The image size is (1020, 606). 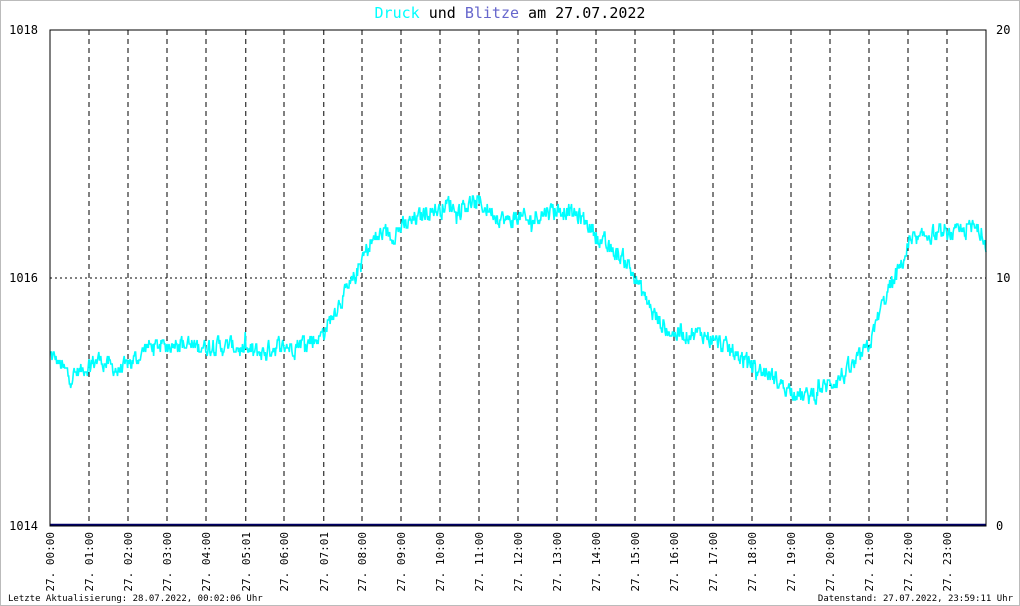 What do you see at coordinates (401, 562) in the screenshot?
I see `x-tick-label: 27. 09:00` at bounding box center [401, 562].